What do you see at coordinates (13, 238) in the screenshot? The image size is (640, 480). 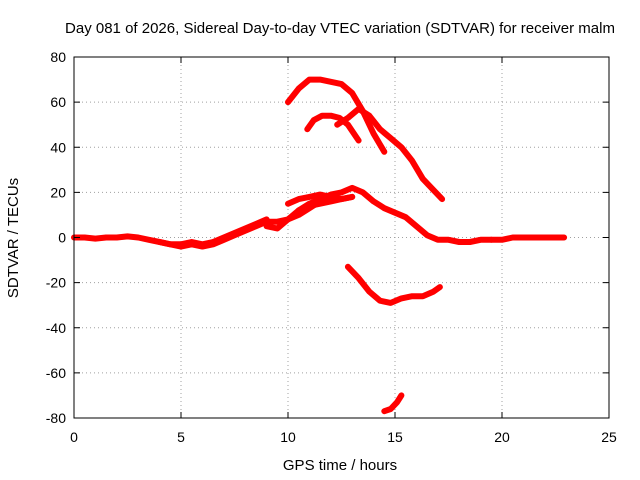 I see `y-axis-label: SDTVAR / TECUs` at bounding box center [13, 238].